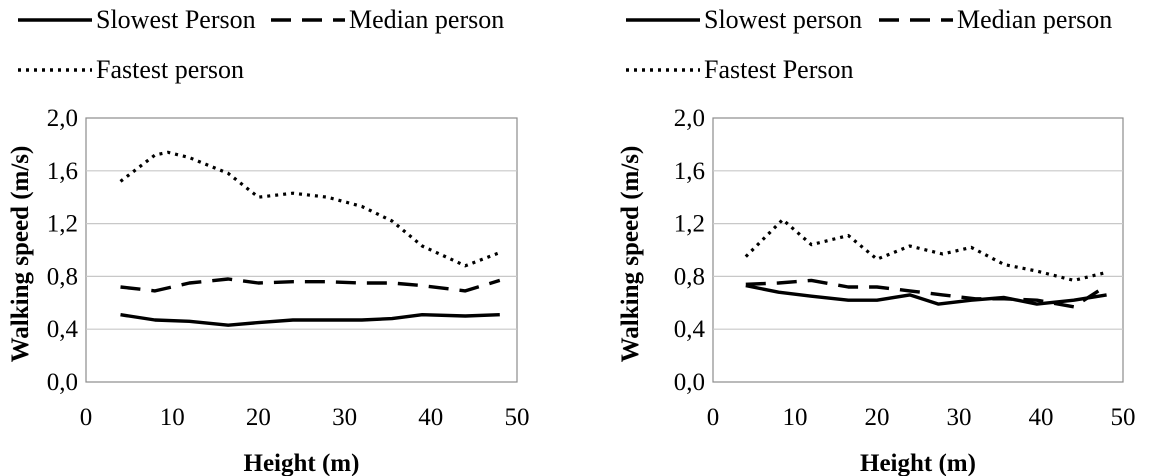 The width and height of the screenshot is (1158, 476). I want to click on legend-label: Fastest person, so click(170, 69).